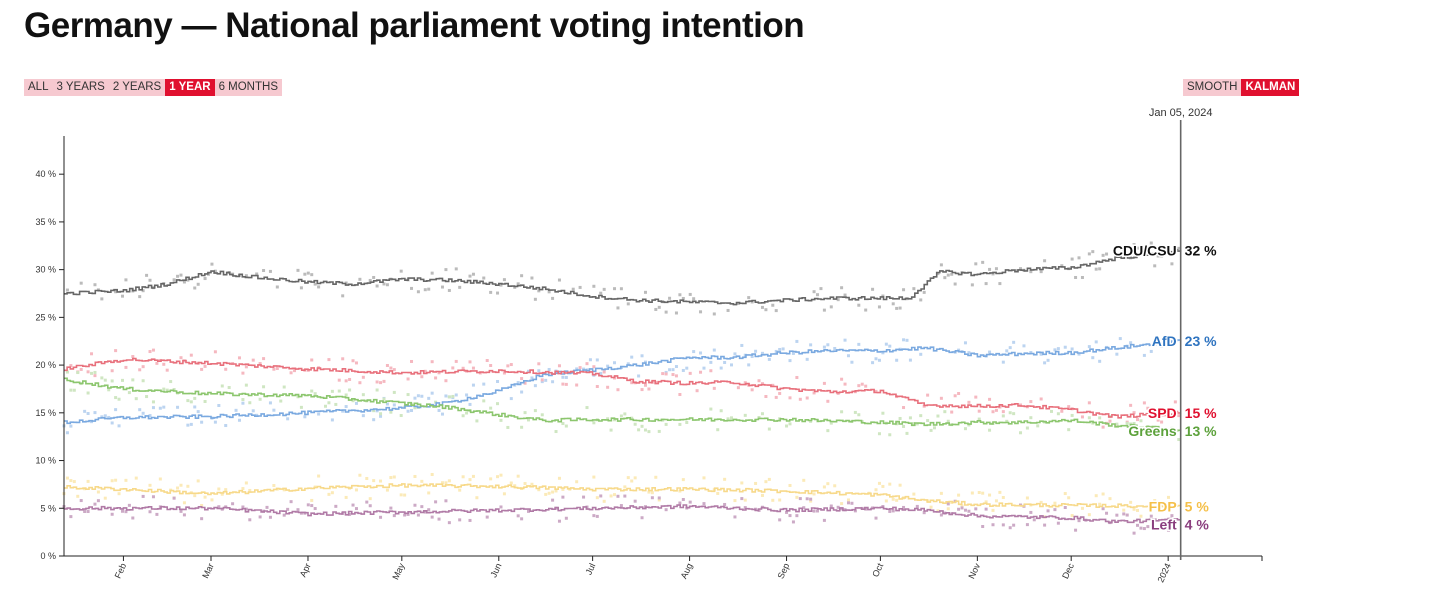 The width and height of the screenshot is (1451, 607). Describe the element at coordinates (80, 87) in the screenshot. I see `range-3-years-button: 3 YEARS` at that location.